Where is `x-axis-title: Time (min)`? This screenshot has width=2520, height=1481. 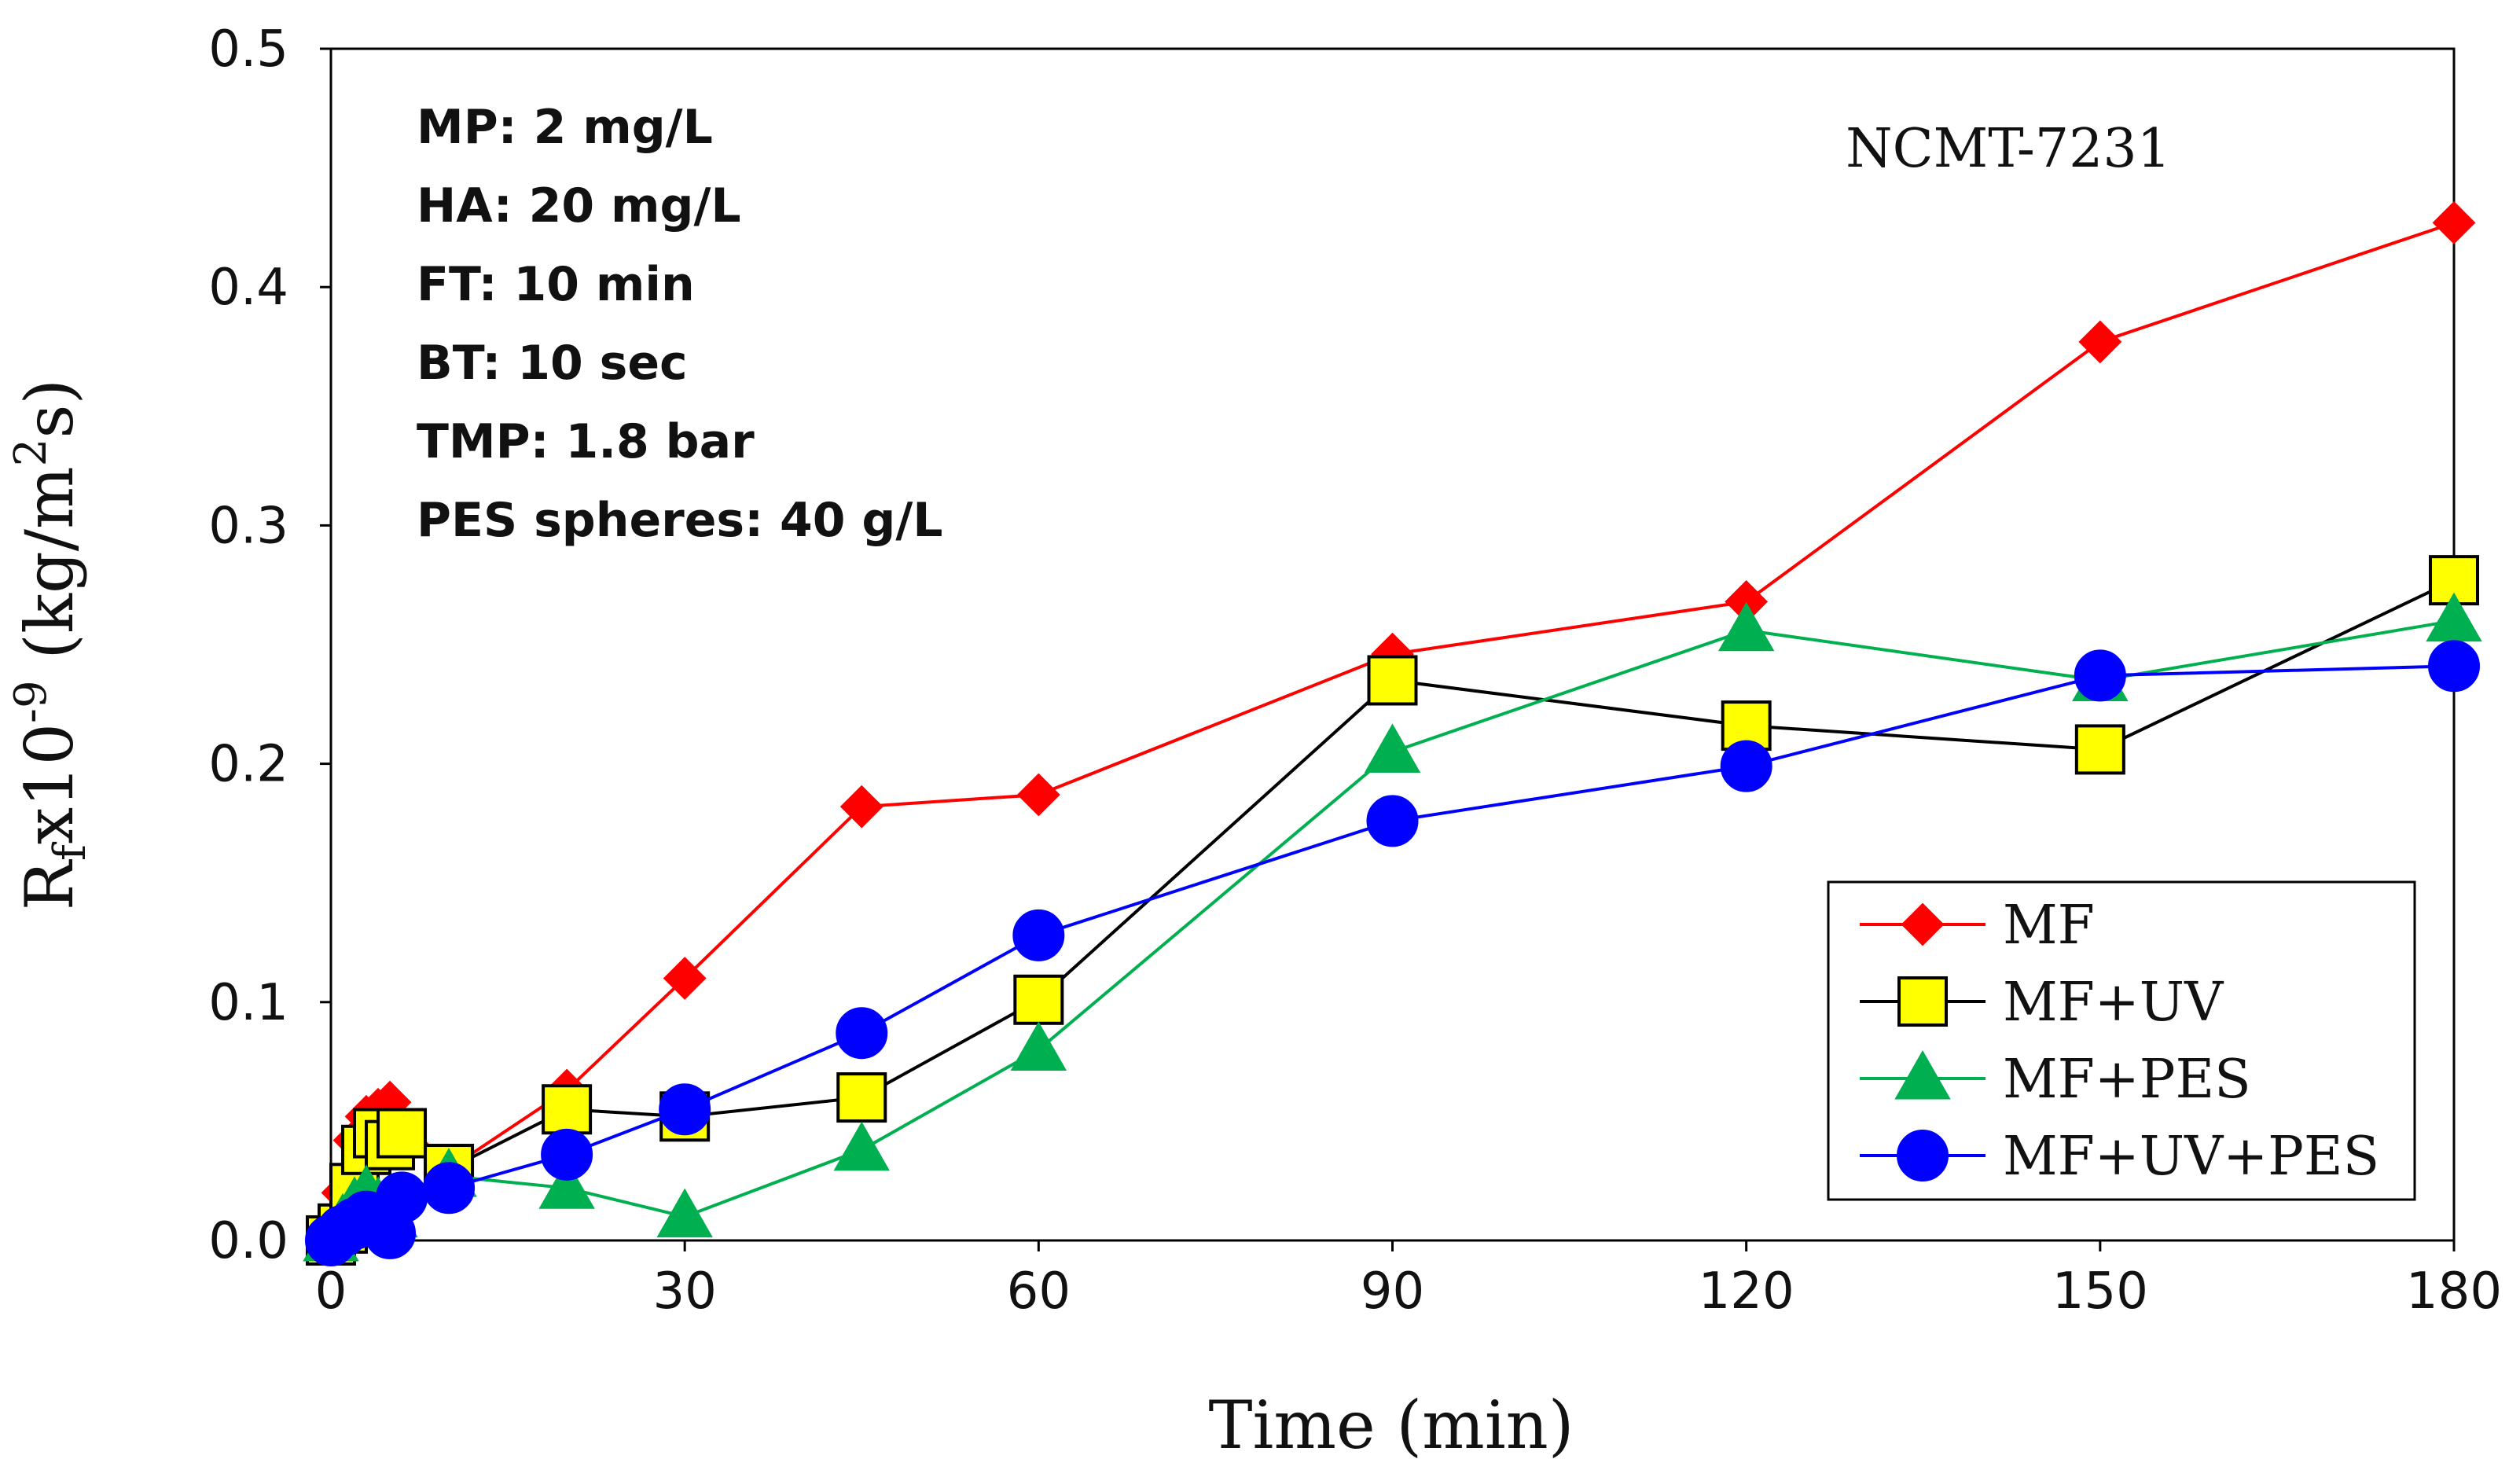
x-axis-title: Time (min) is located at coordinates (1391, 1425).